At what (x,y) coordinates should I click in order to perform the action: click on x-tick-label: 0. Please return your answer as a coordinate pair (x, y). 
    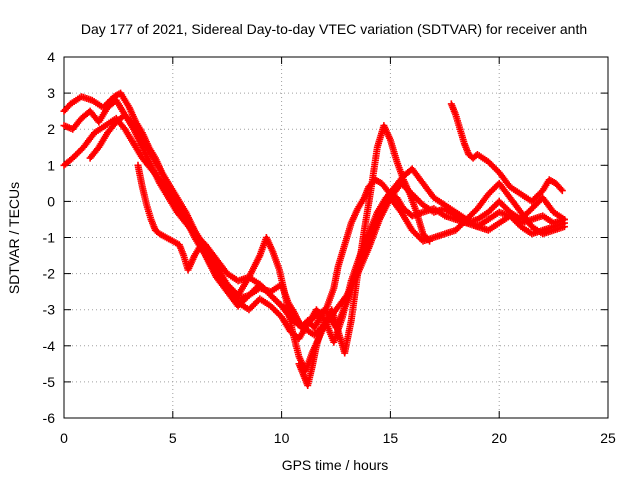
    Looking at the image, I should click on (64, 438).